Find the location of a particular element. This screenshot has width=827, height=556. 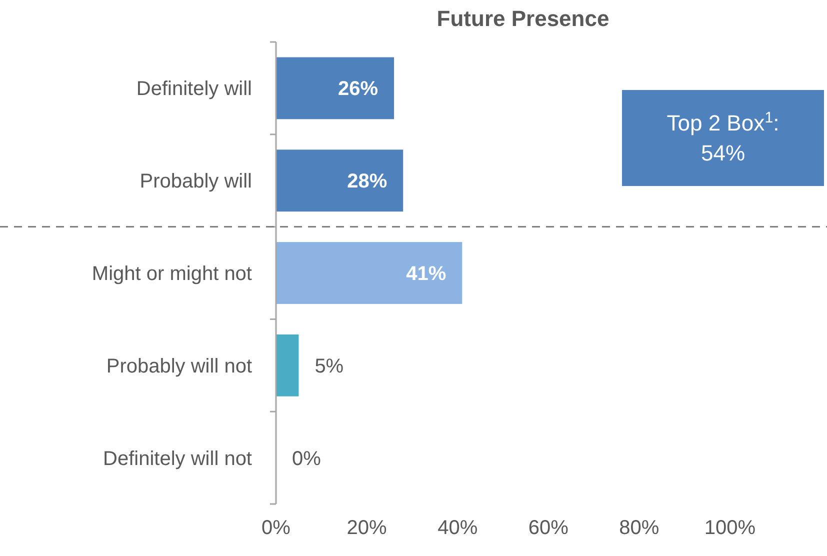

x-tick-label: 0% is located at coordinates (276, 528).